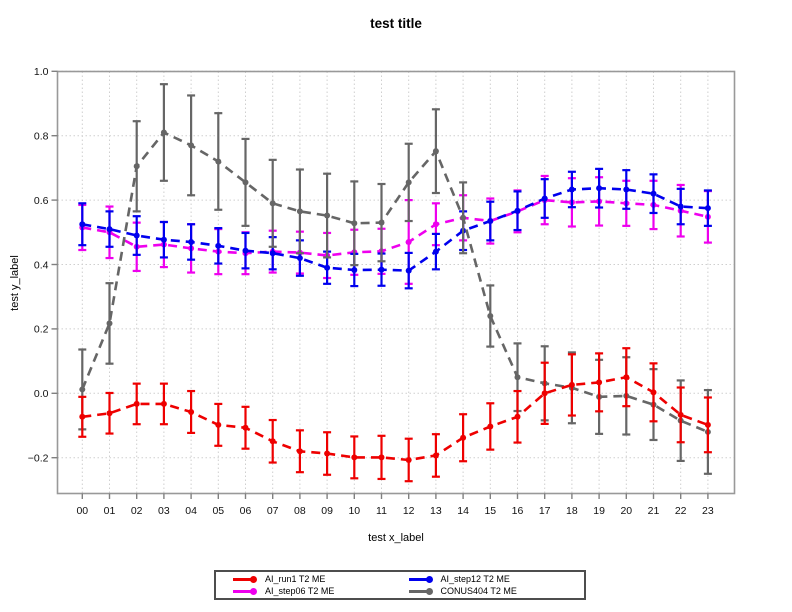 Image resolution: width=792 pixels, height=612 pixels. What do you see at coordinates (626, 511) in the screenshot?
I see `x-tick-label: 20` at bounding box center [626, 511].